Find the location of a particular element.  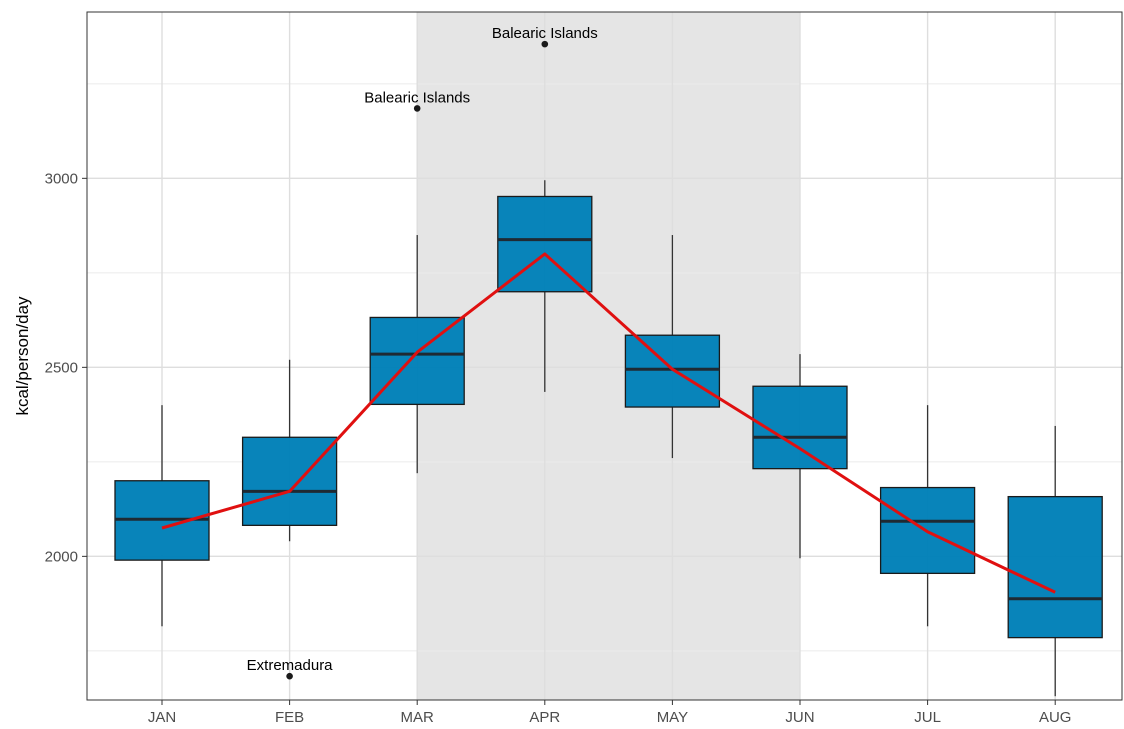

box-may is located at coordinates (672, 347).